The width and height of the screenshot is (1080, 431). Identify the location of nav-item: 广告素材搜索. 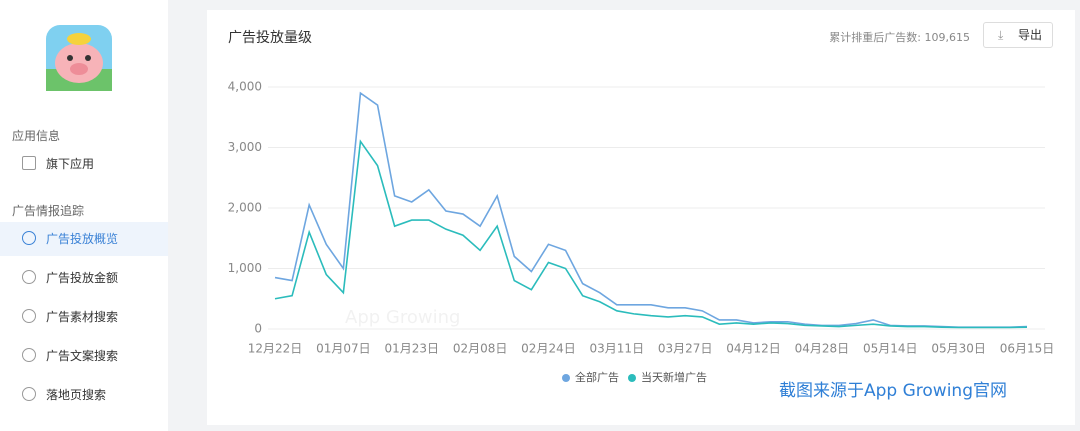
(84, 317).